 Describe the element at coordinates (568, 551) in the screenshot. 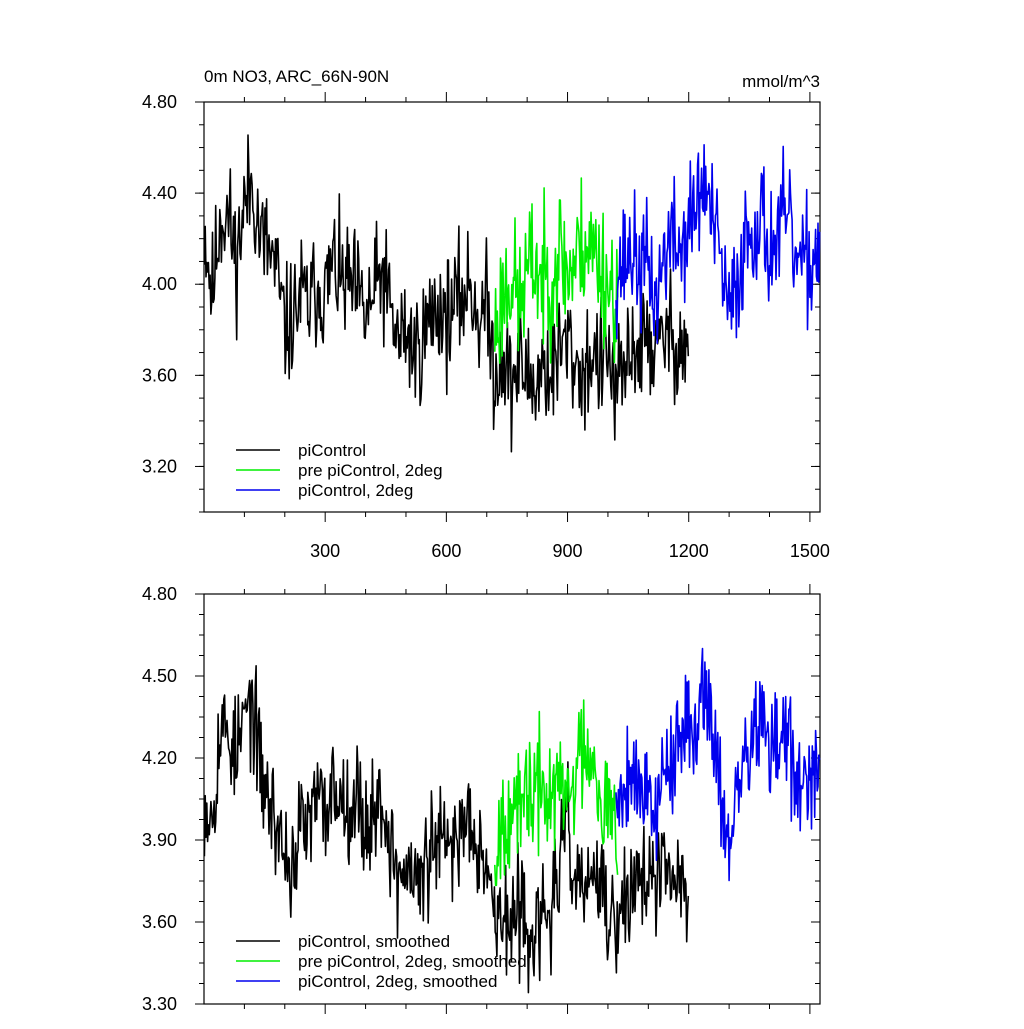

I see `x-tick-label: 900` at that location.